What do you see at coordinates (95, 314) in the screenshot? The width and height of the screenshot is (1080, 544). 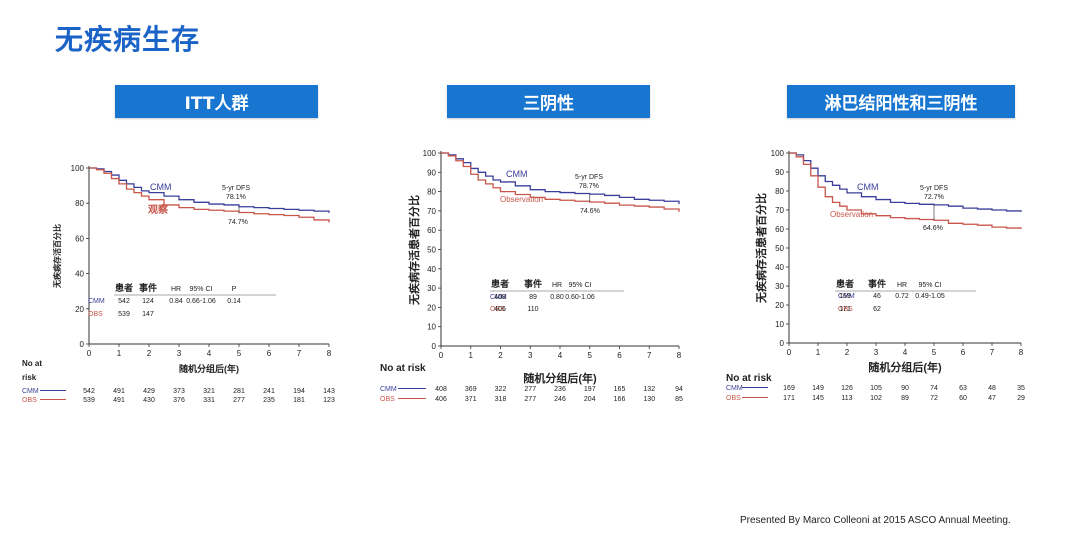 I see `stats-row-name: OBS` at bounding box center [95, 314].